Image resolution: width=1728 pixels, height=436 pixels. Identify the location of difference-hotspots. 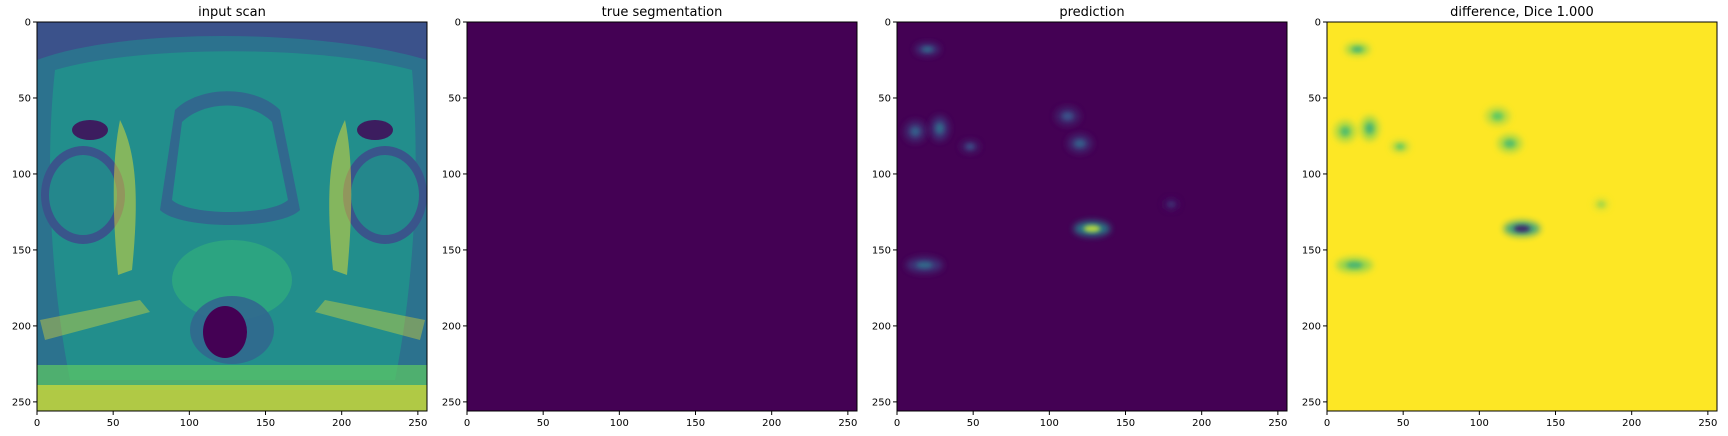
(1471, 158).